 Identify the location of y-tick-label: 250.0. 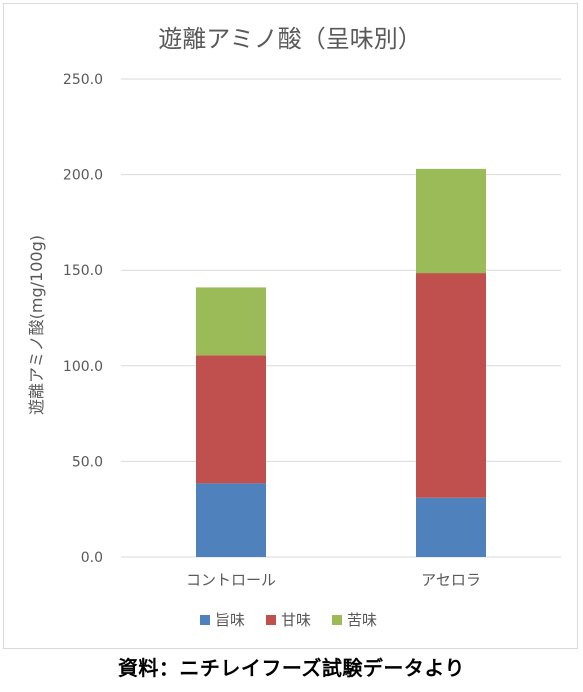
(83, 80).